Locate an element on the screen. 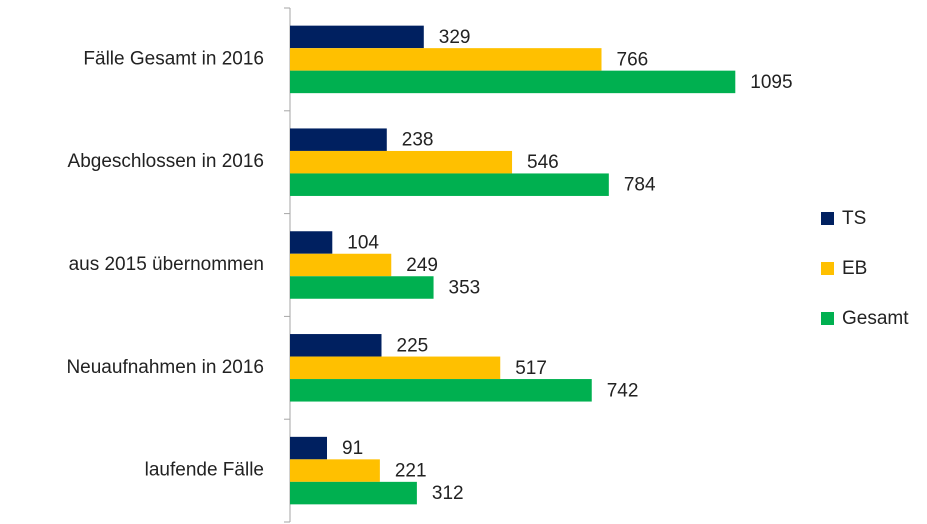 The width and height of the screenshot is (927, 524). legend-label: TS is located at coordinates (854, 218).